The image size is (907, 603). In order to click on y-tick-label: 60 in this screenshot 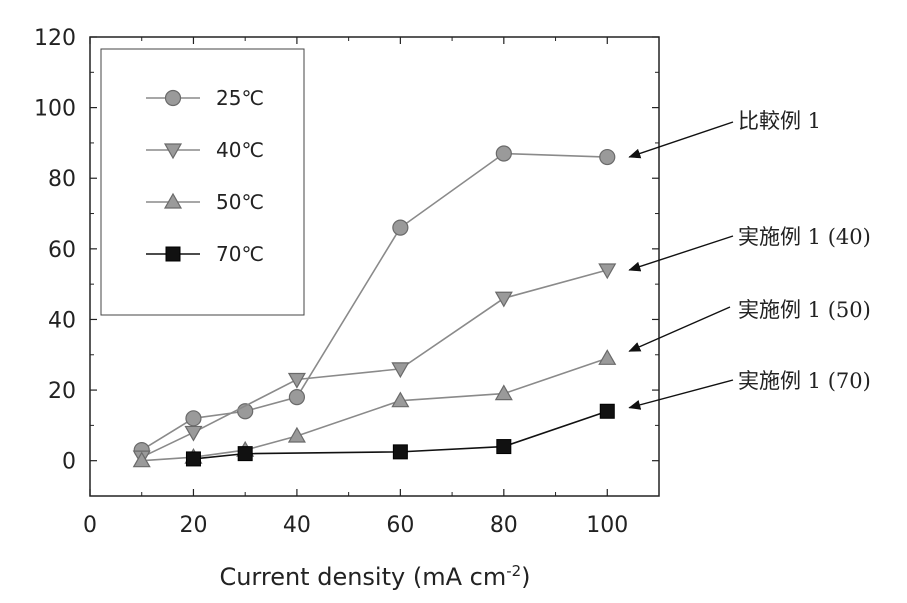, I will do `click(62, 250)`.